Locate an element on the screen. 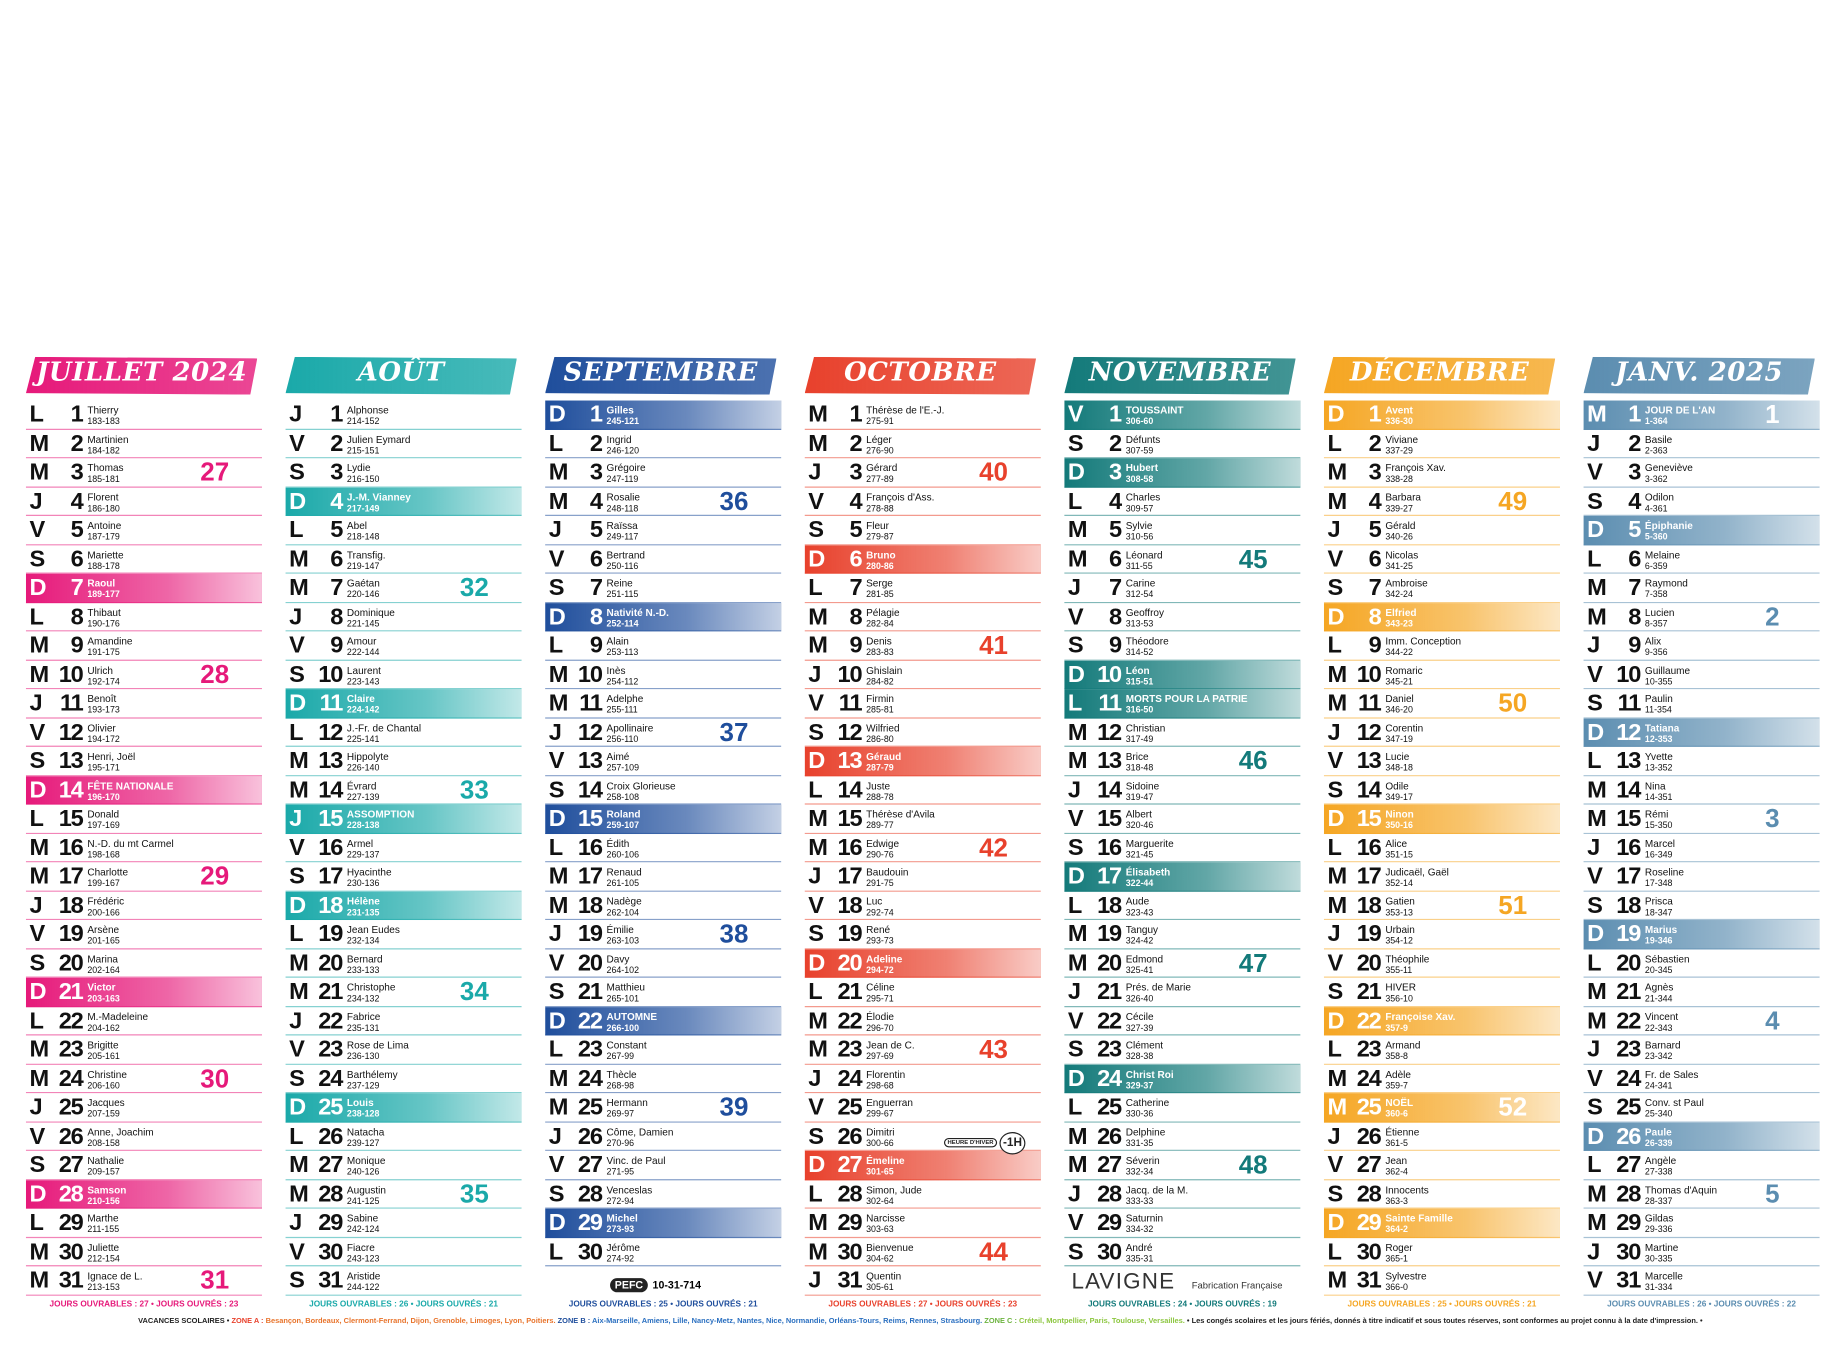 The image size is (1841, 1355). saint-name: M.-Madeleine is located at coordinates (118, 1016).